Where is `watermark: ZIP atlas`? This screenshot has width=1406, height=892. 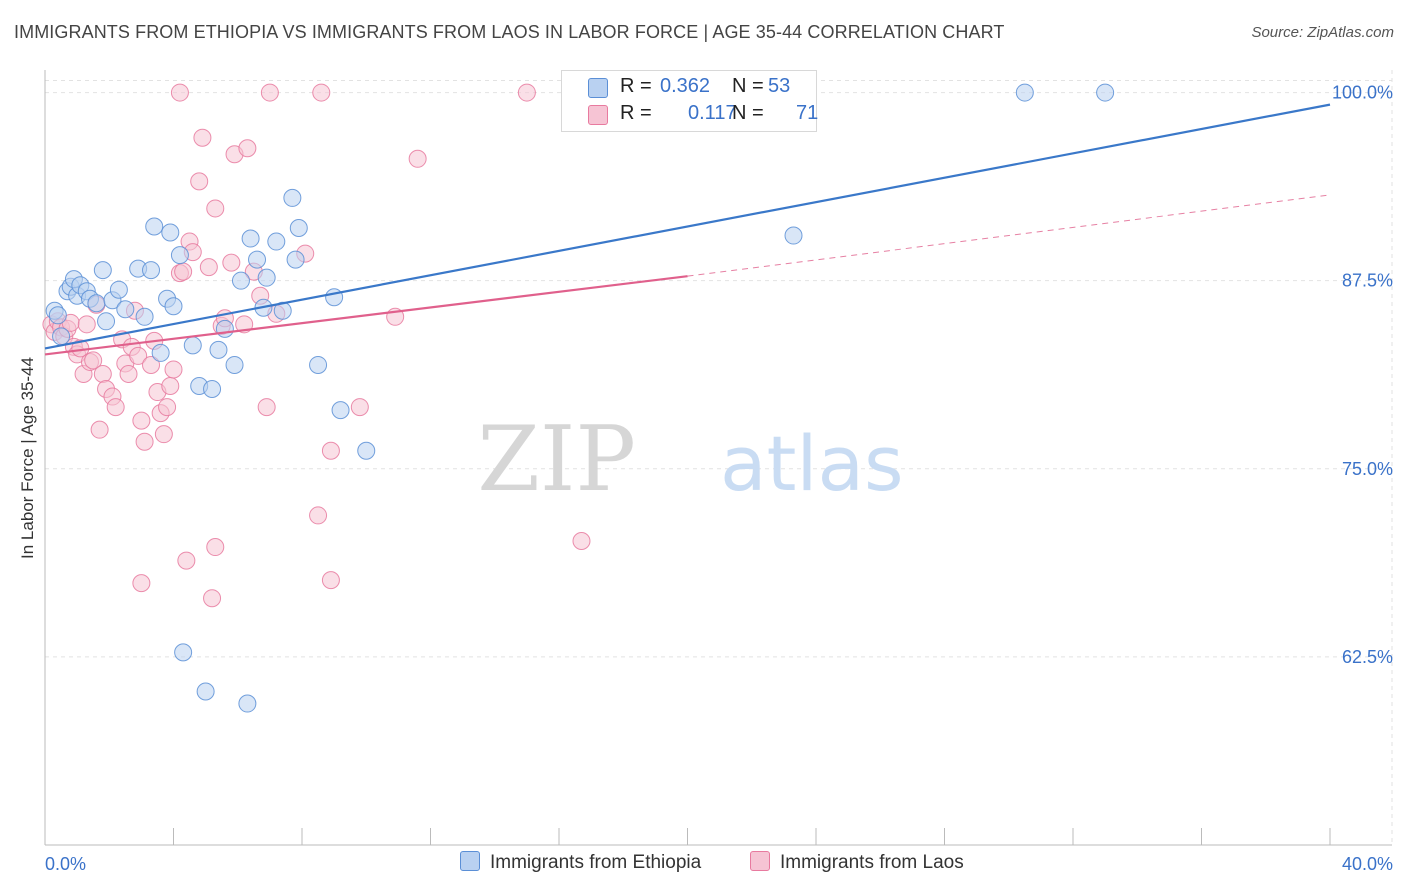 watermark: ZIP atlas is located at coordinates (690, 459).